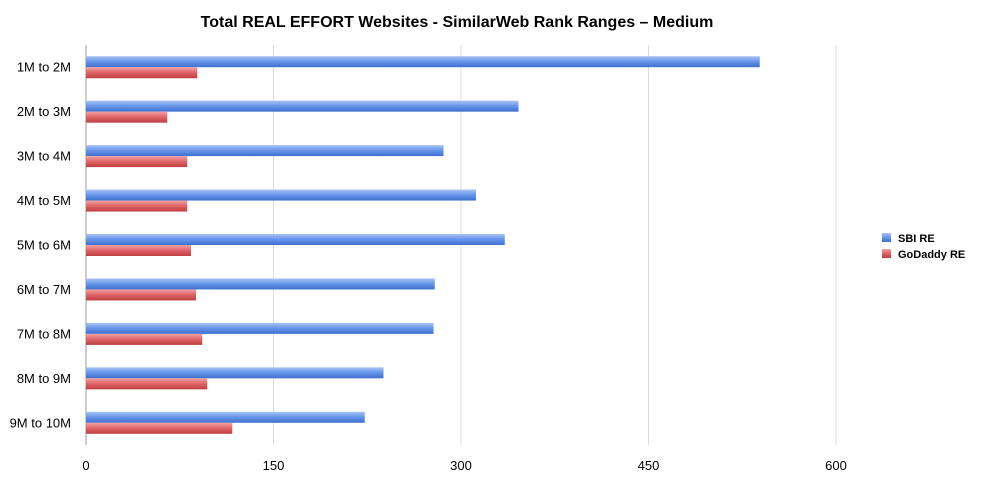 The image size is (982, 480). Describe the element at coordinates (886, 237) in the screenshot. I see `legend-swatch-sbi-re` at that location.